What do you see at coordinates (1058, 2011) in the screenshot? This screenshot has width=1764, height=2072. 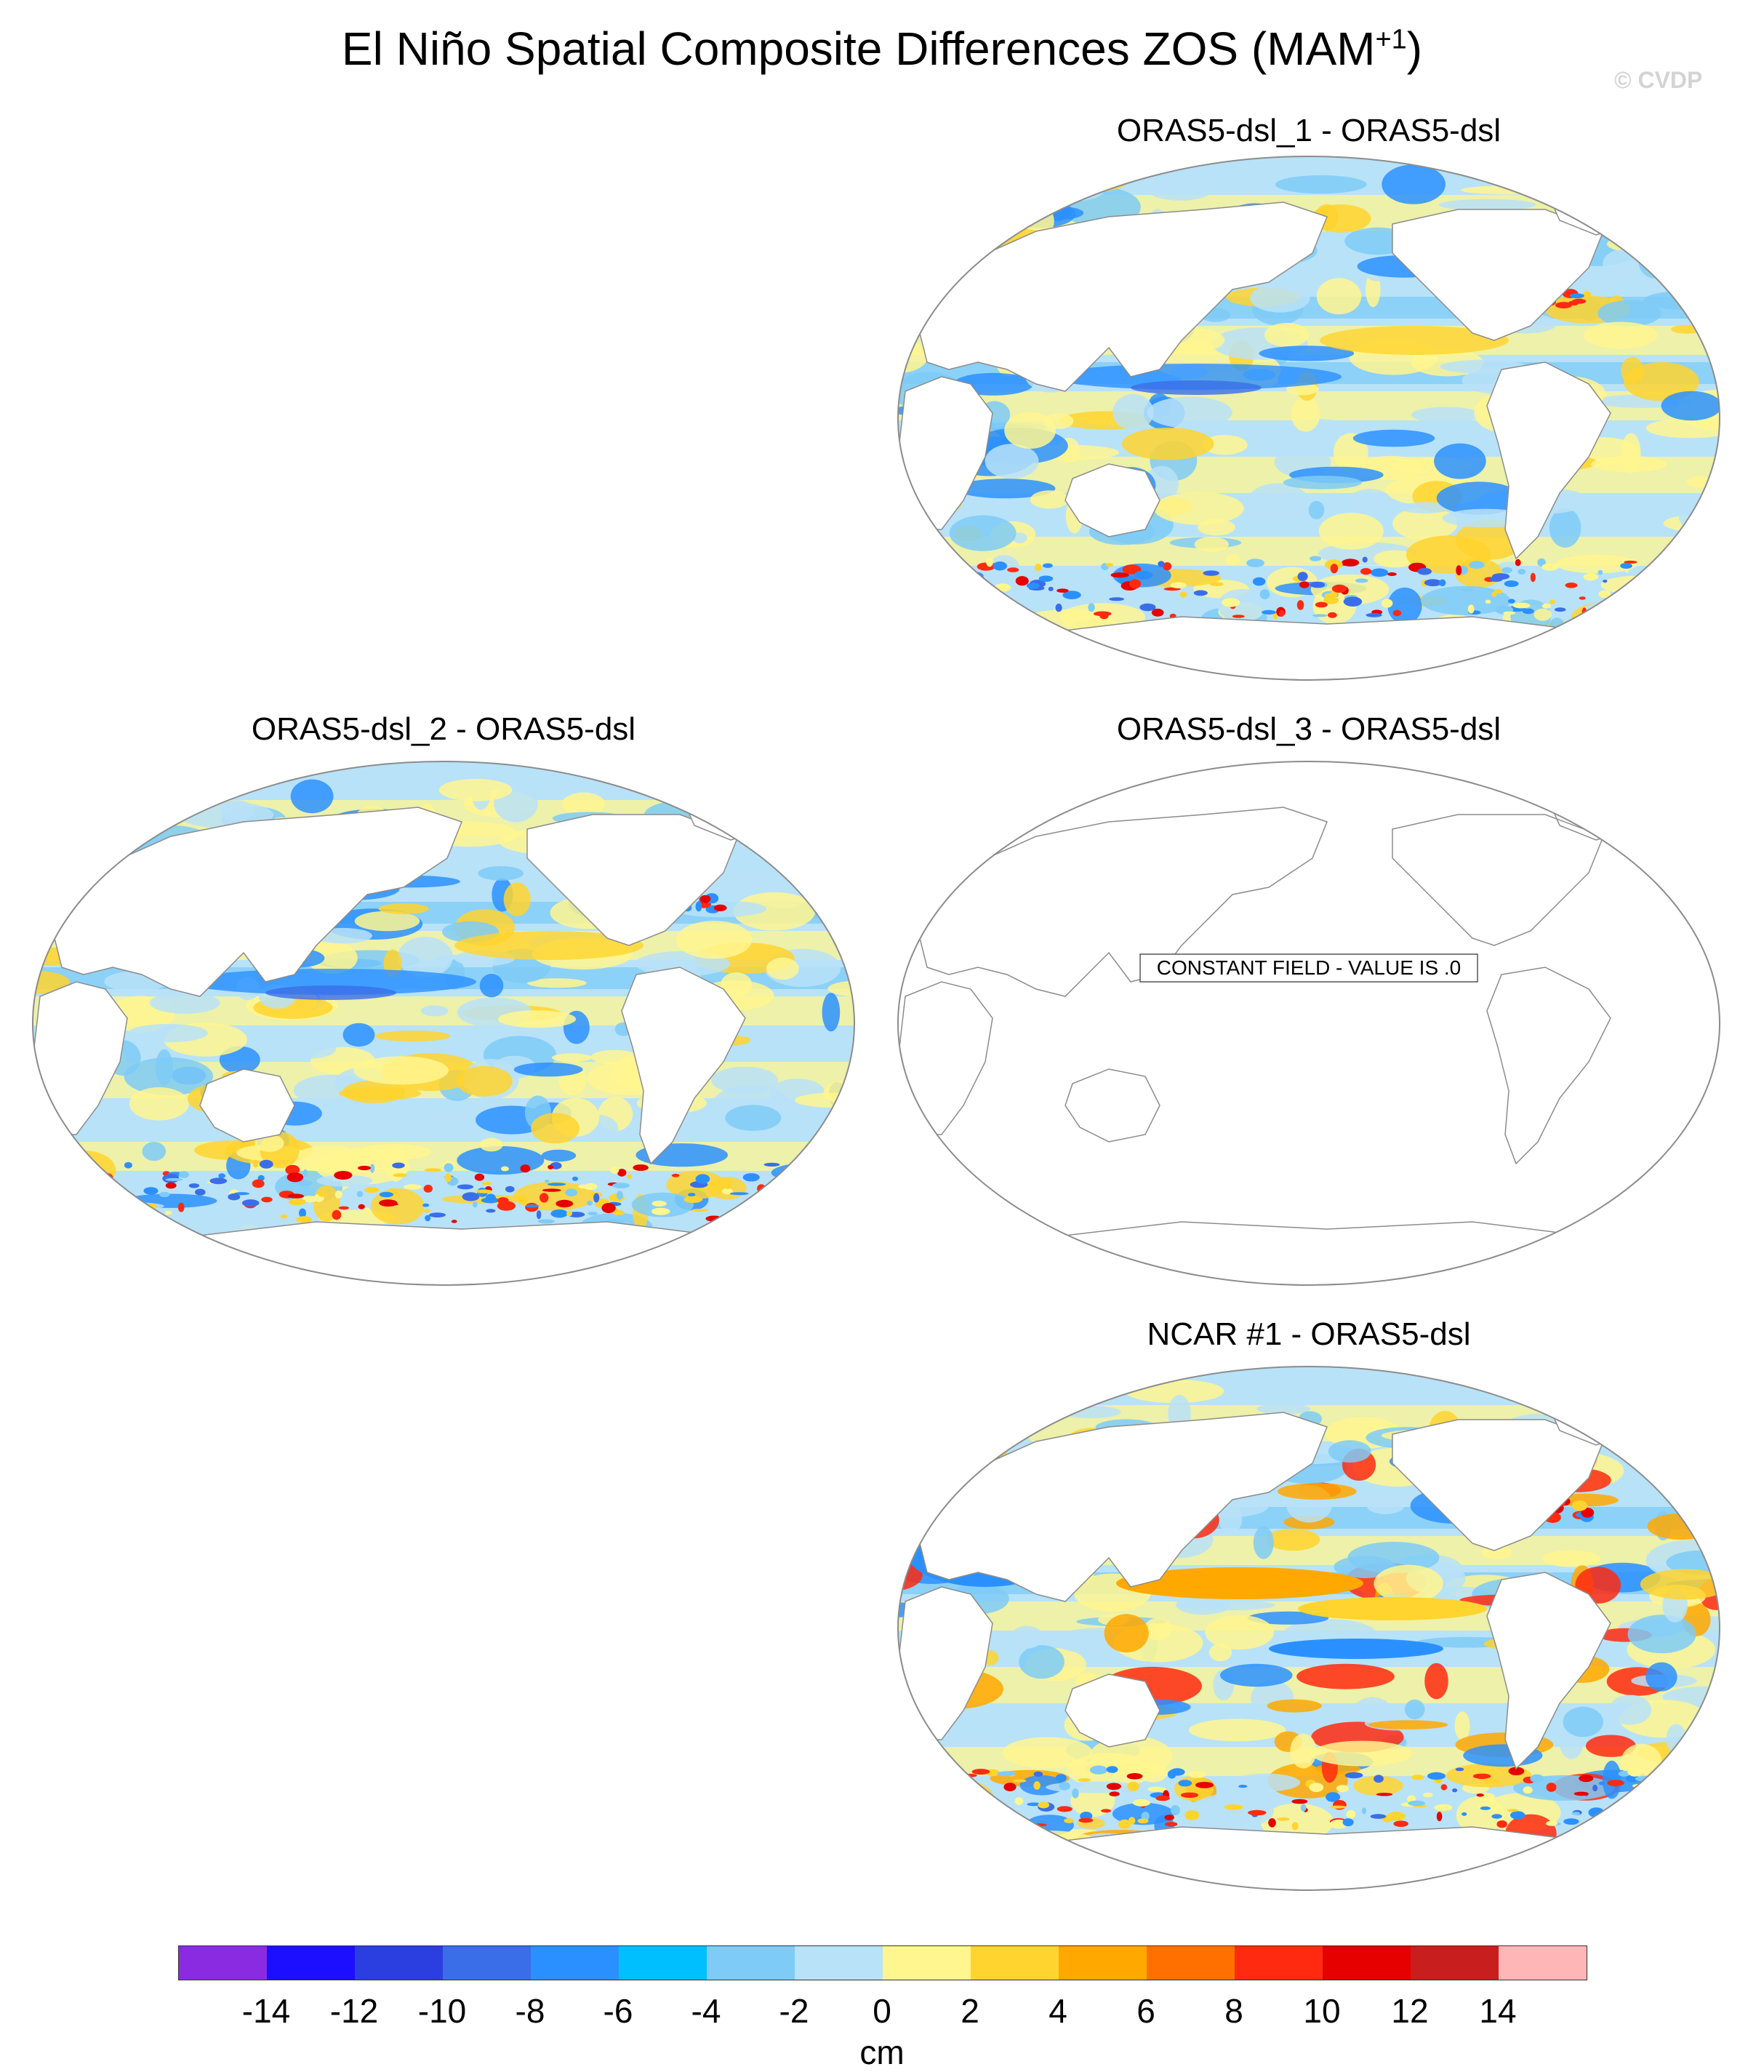 I see `colorbar-tick-label: 4` at bounding box center [1058, 2011].